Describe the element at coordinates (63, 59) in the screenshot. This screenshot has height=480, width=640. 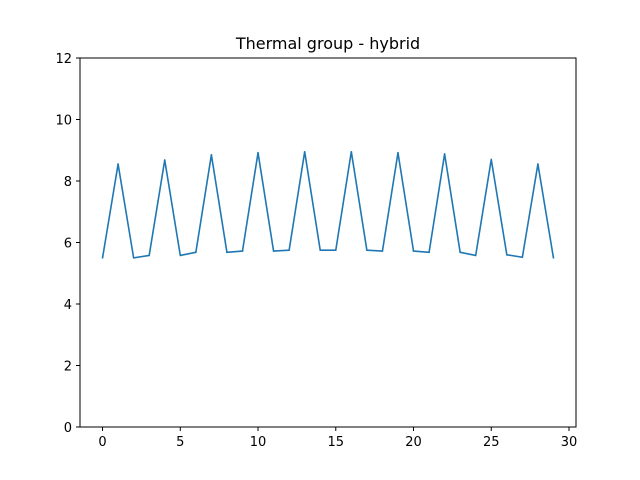
I see `y-tick-label: 12` at that location.